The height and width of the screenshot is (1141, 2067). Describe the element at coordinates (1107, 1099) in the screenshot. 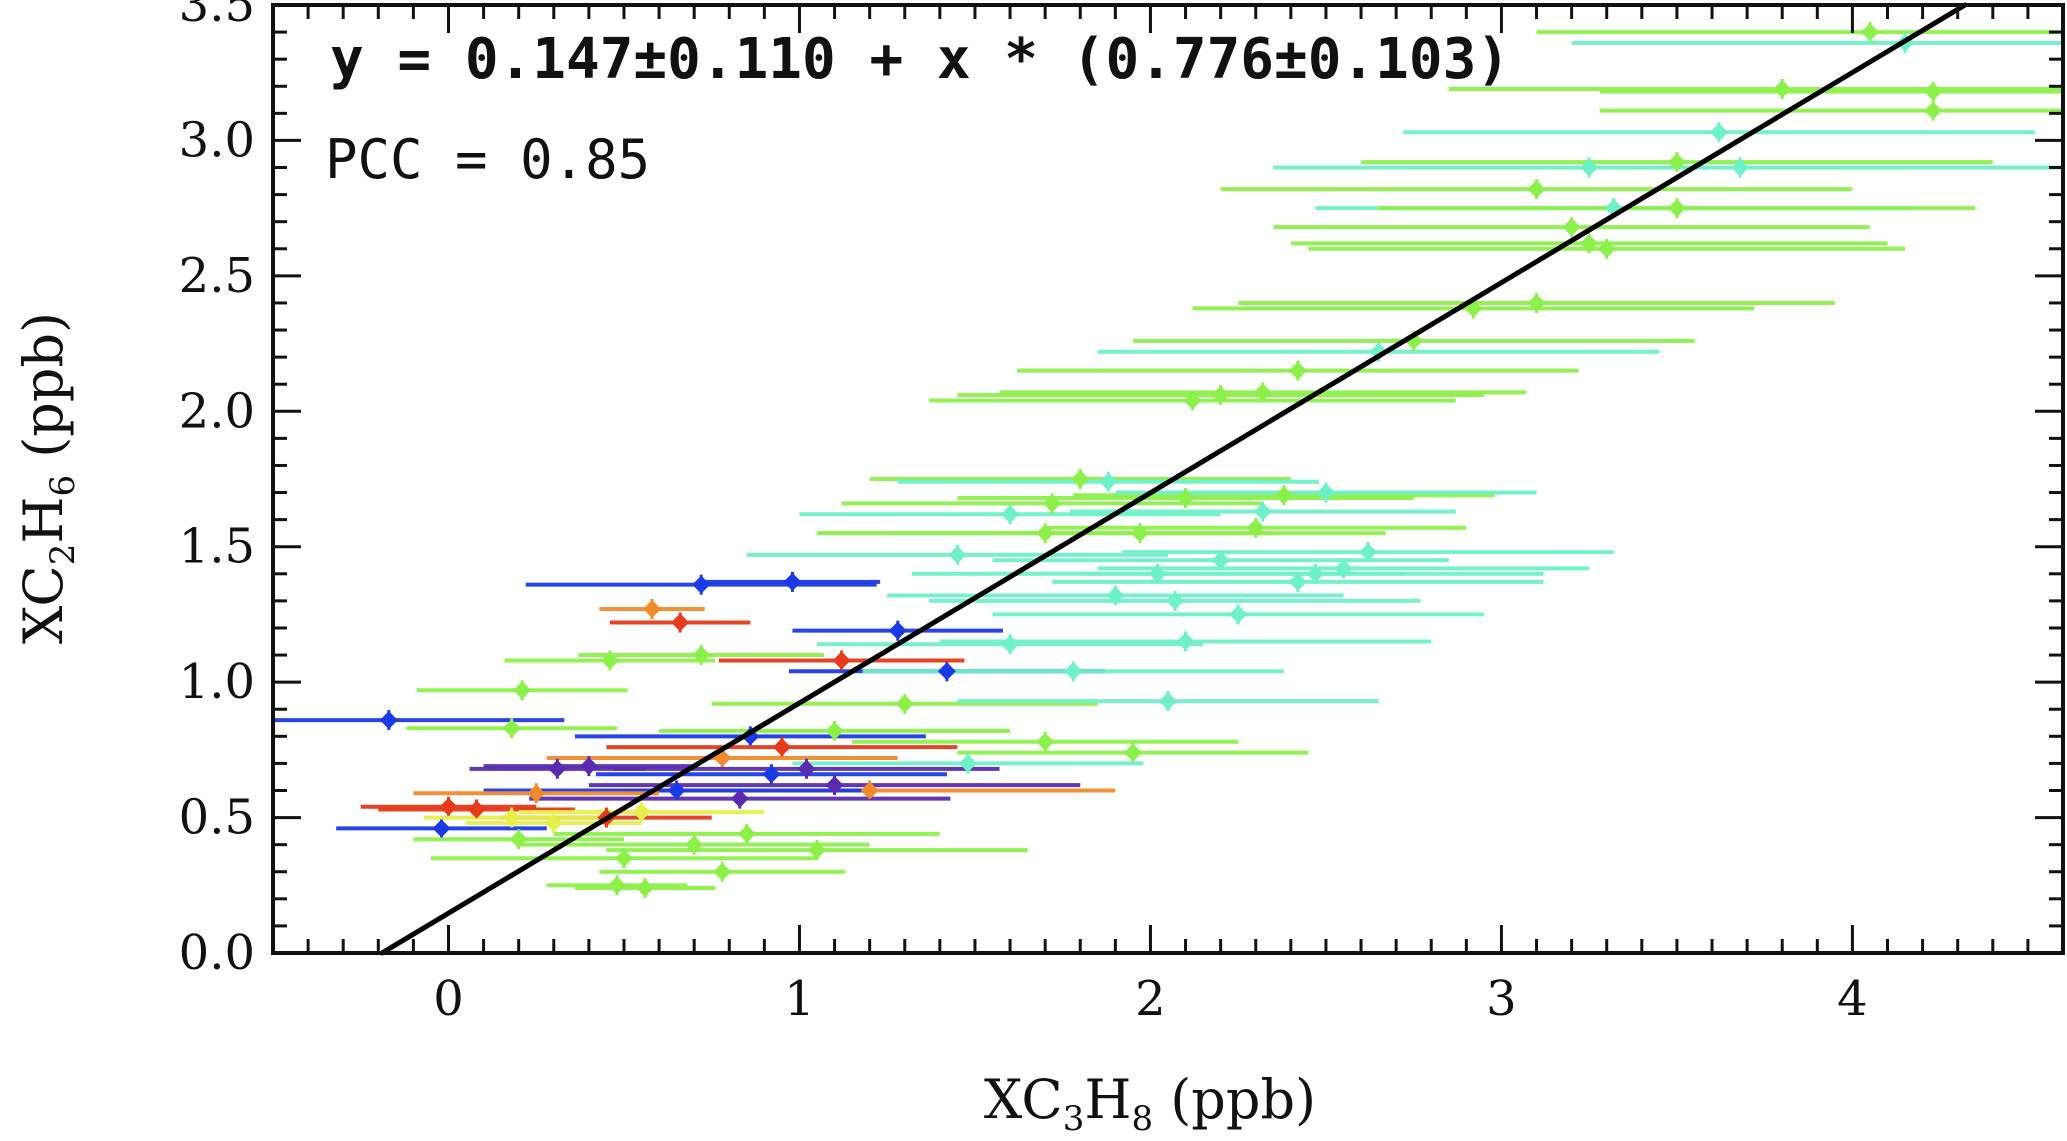

I see `x-axis-title-mid: H` at that location.